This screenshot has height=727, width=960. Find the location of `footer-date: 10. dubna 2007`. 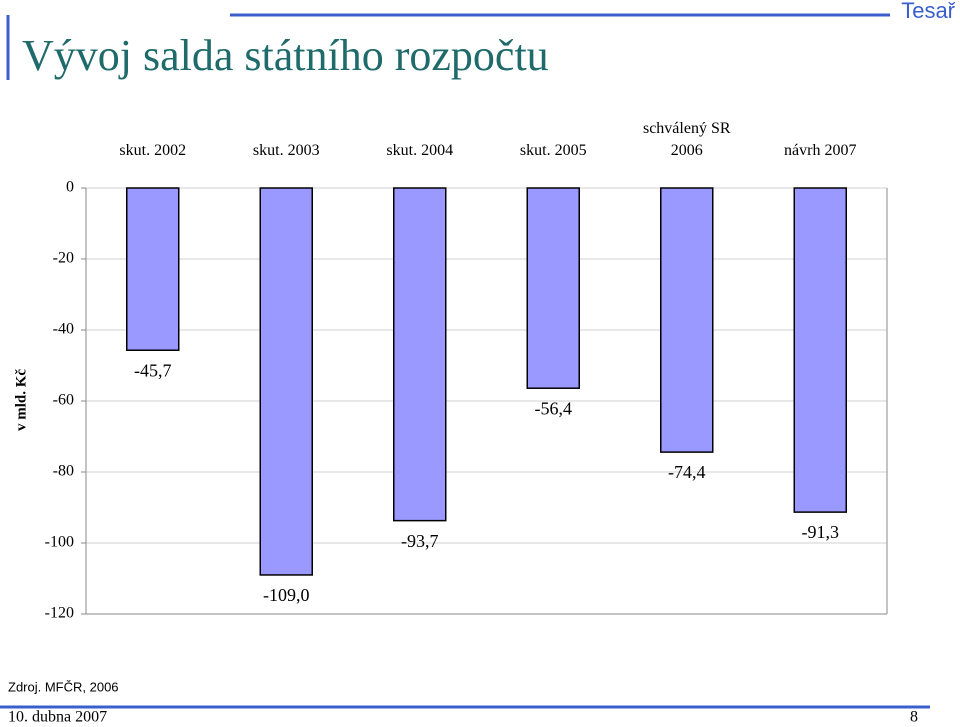

footer-date: 10. dubna 2007 is located at coordinates (57, 717).